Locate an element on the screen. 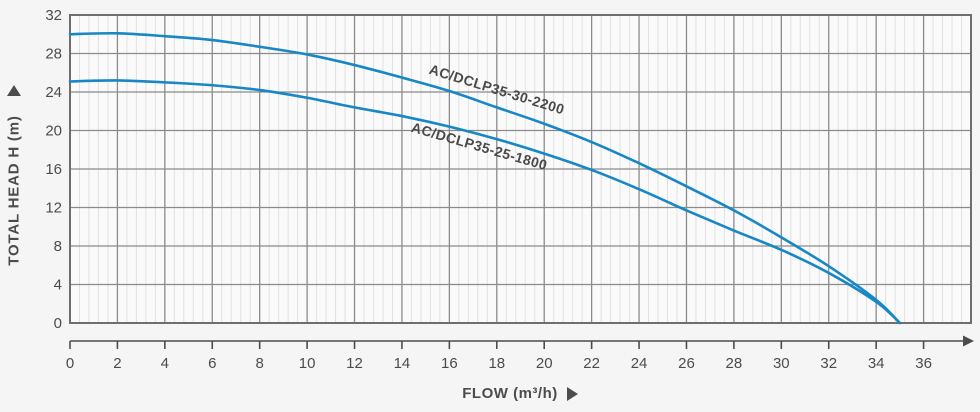 The width and height of the screenshot is (980, 412). x-tick-label: 22 is located at coordinates (591, 363).